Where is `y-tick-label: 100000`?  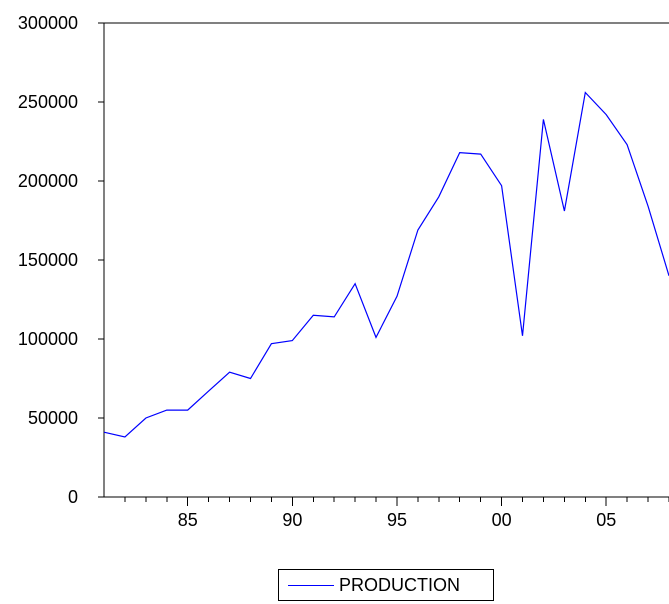 y-tick-label: 100000 is located at coordinates (48, 339).